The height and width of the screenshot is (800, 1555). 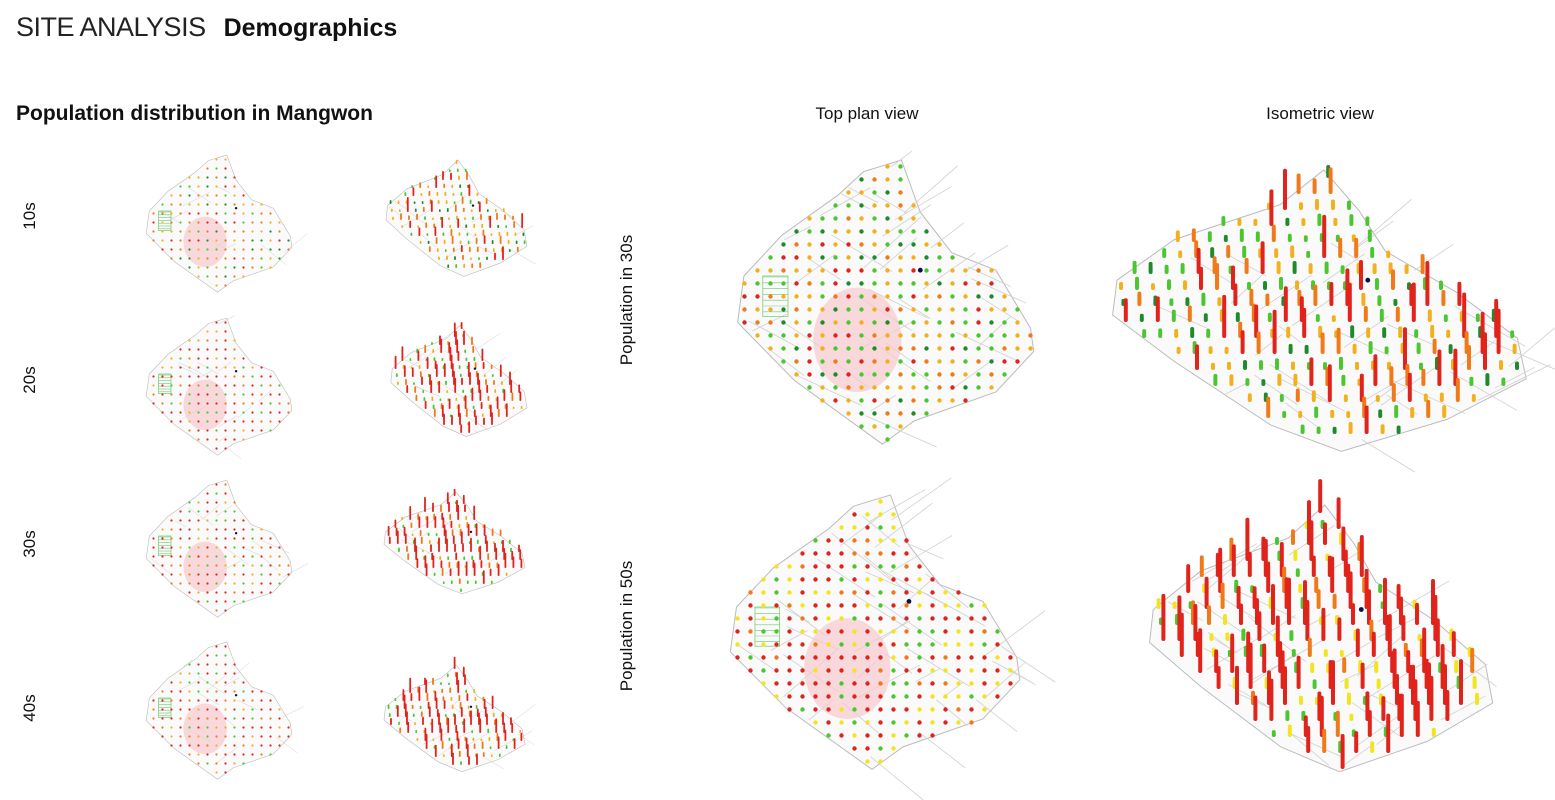 I want to click on page-header: SITE ANALYSIS Demographics, so click(x=206, y=32).